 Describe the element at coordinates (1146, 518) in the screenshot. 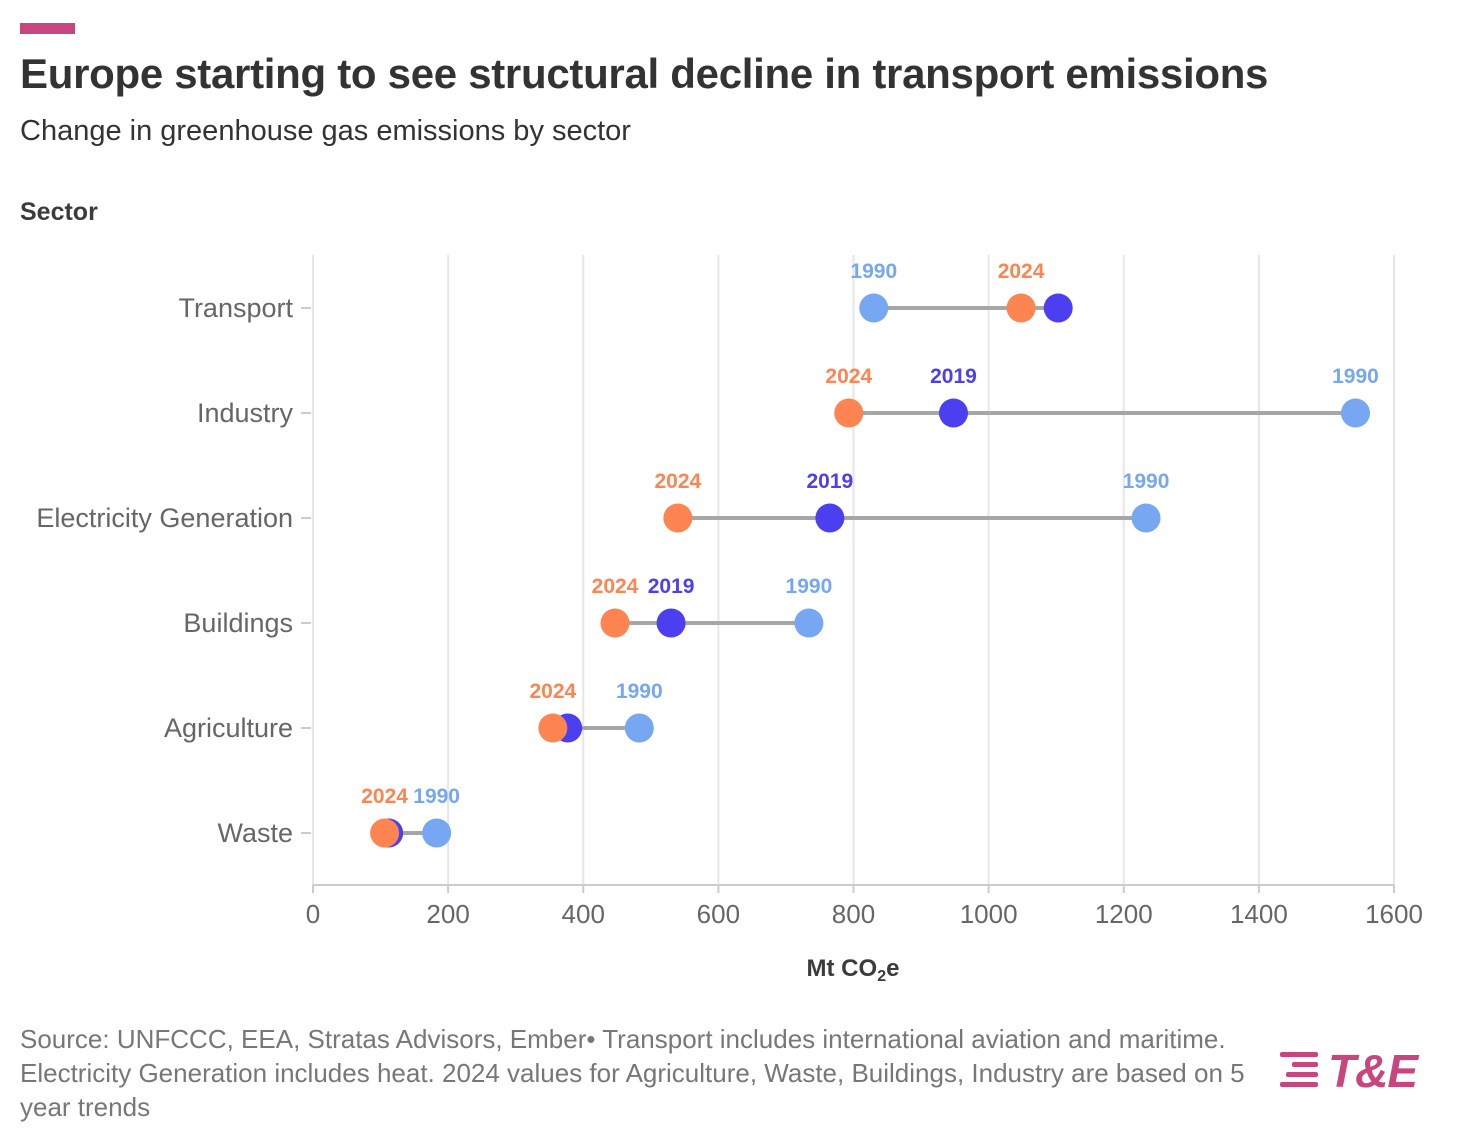

I see `dot-electricity-generation-1990` at that location.